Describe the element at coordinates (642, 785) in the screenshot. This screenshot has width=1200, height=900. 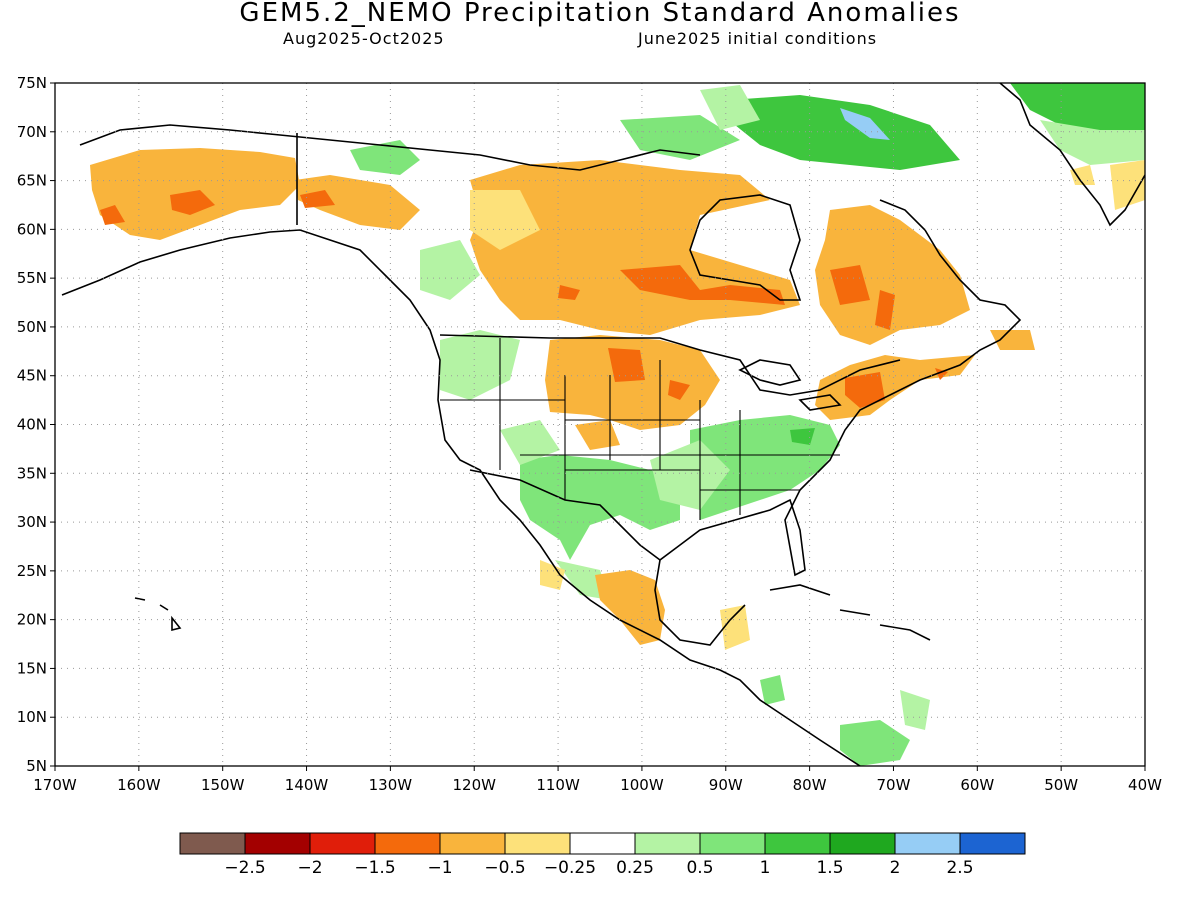
I see `lon-tick-label: 100W` at that location.